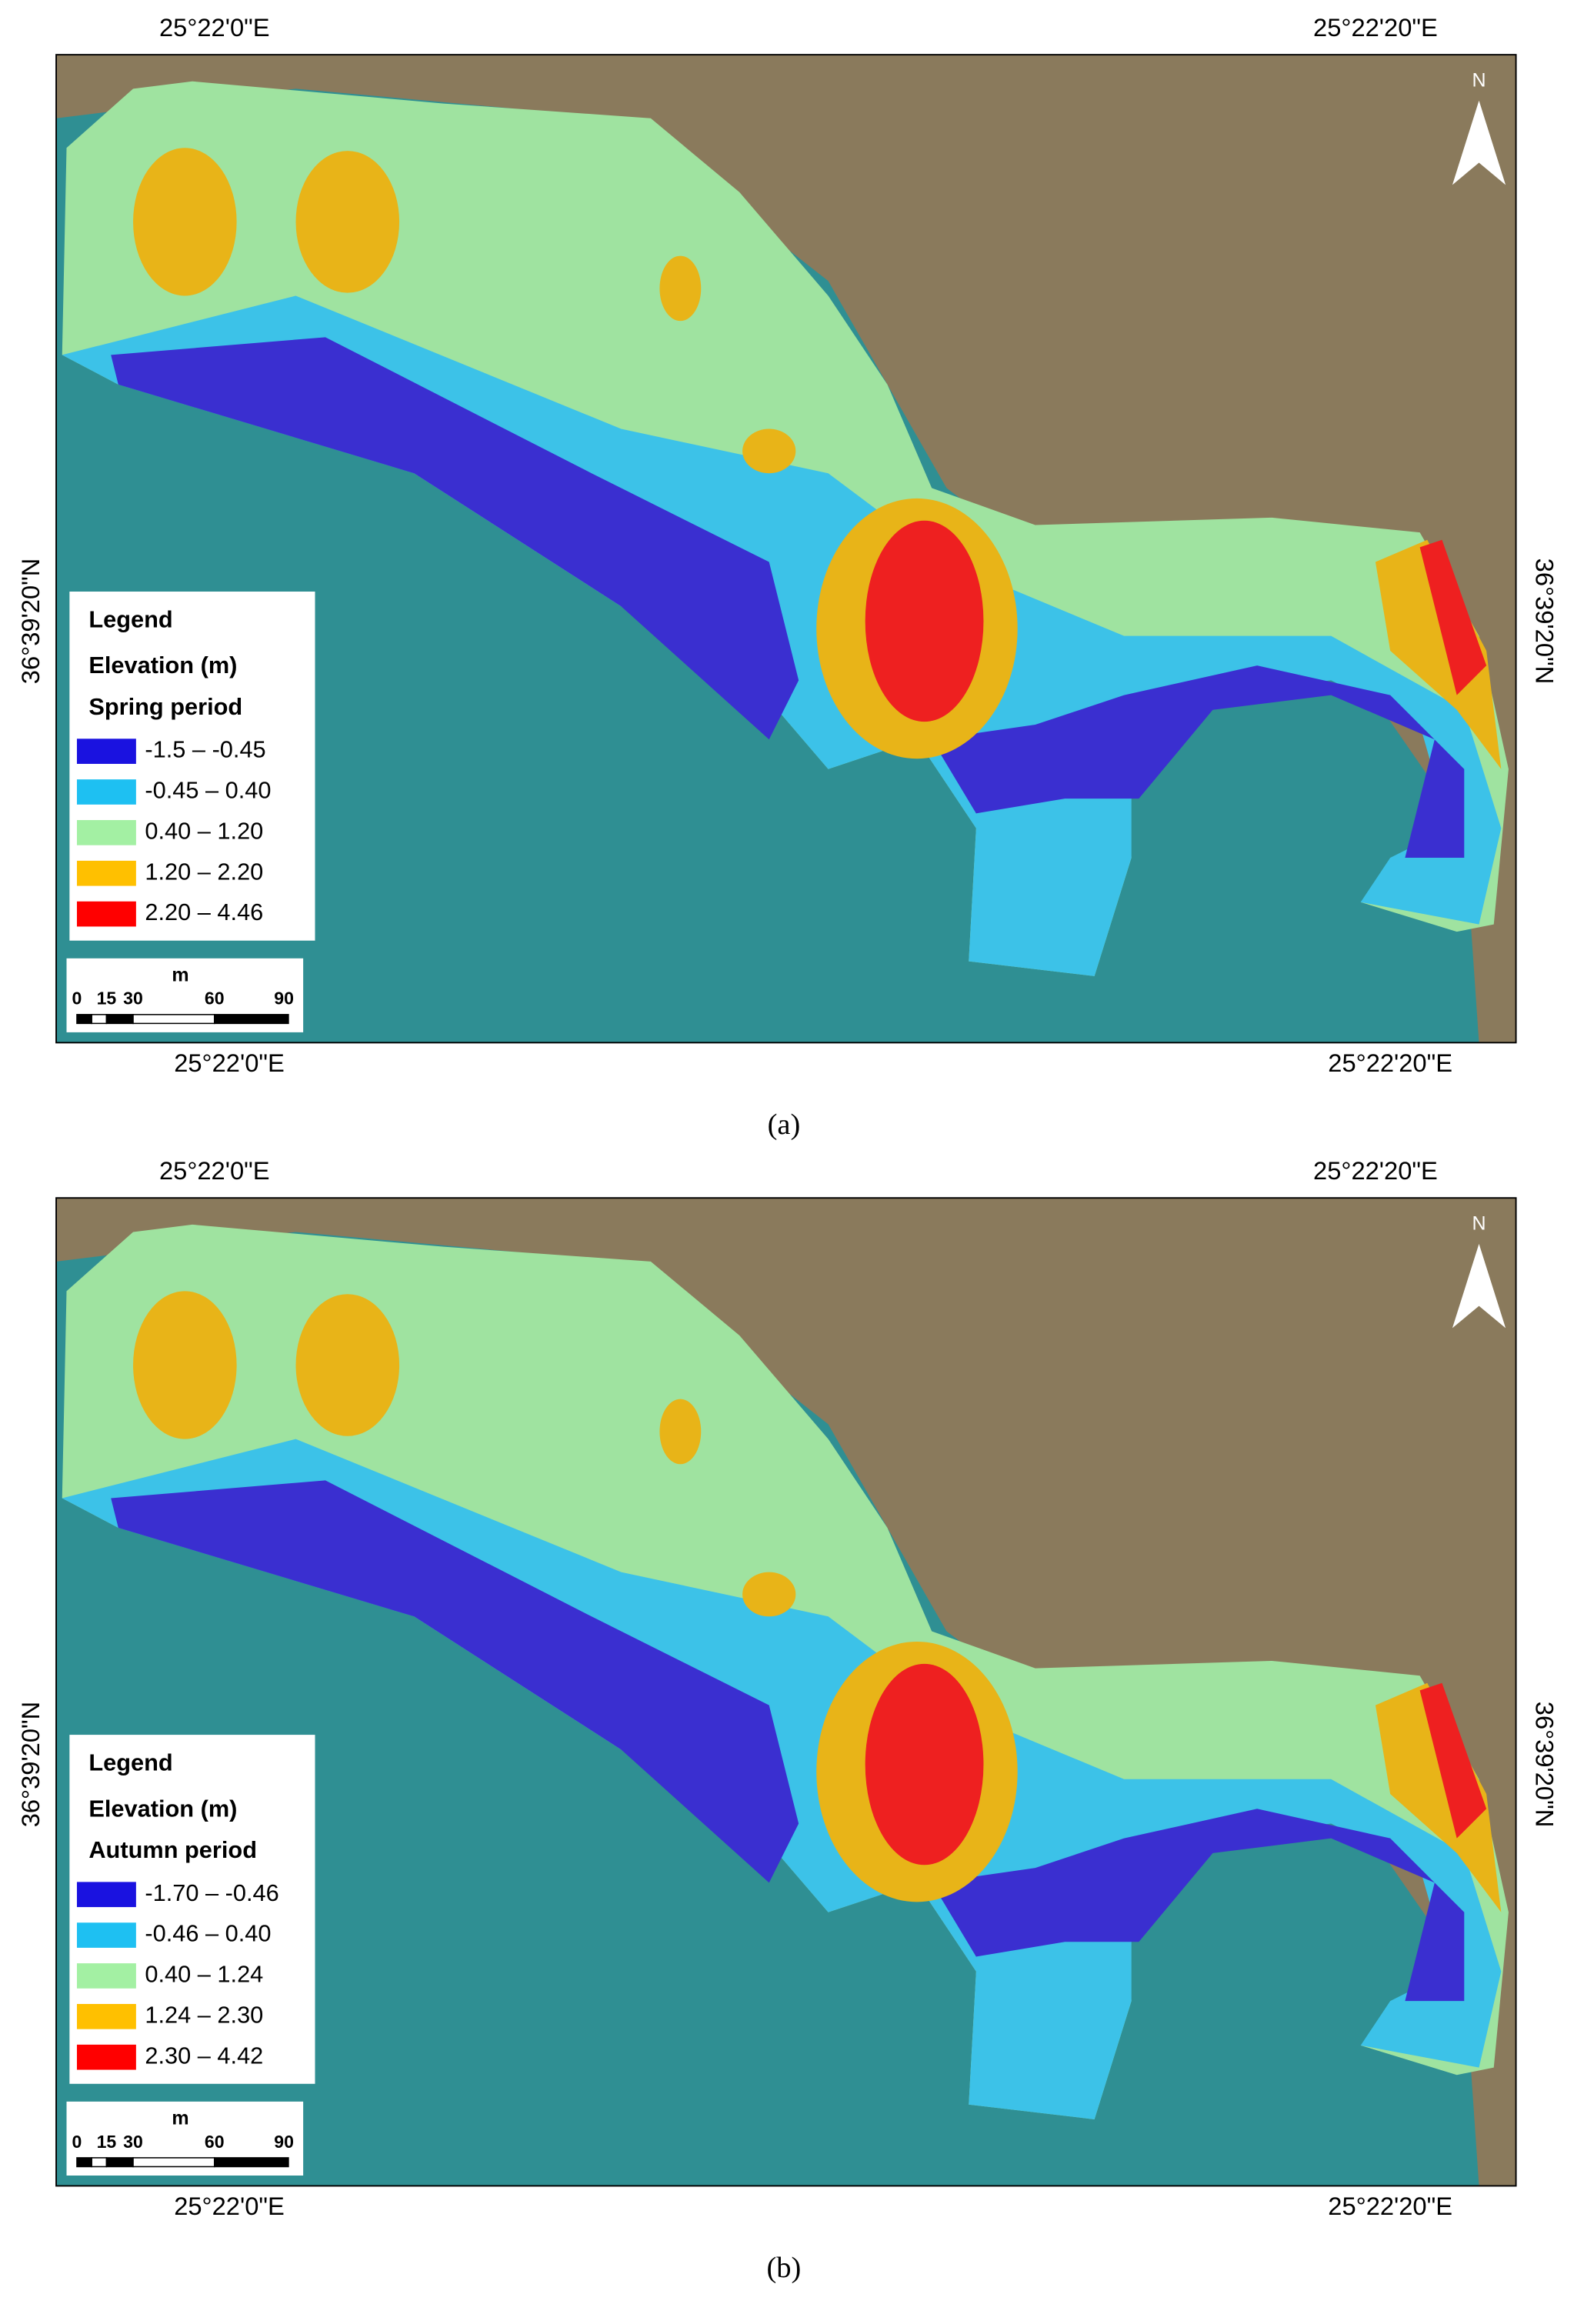 The width and height of the screenshot is (1584, 2324). Describe the element at coordinates (785, 2268) in the screenshot. I see `caption: (b)` at that location.